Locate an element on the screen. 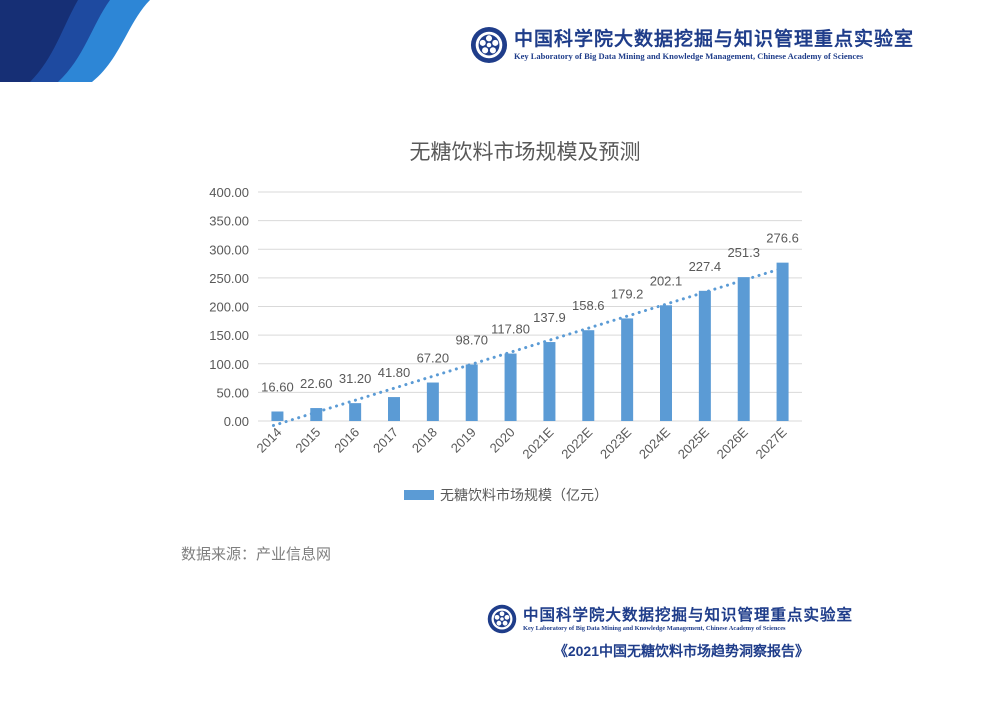 This screenshot has height=718, width=981. chart-title: 无糖饮料市场规模及预测 is located at coordinates (525, 152).